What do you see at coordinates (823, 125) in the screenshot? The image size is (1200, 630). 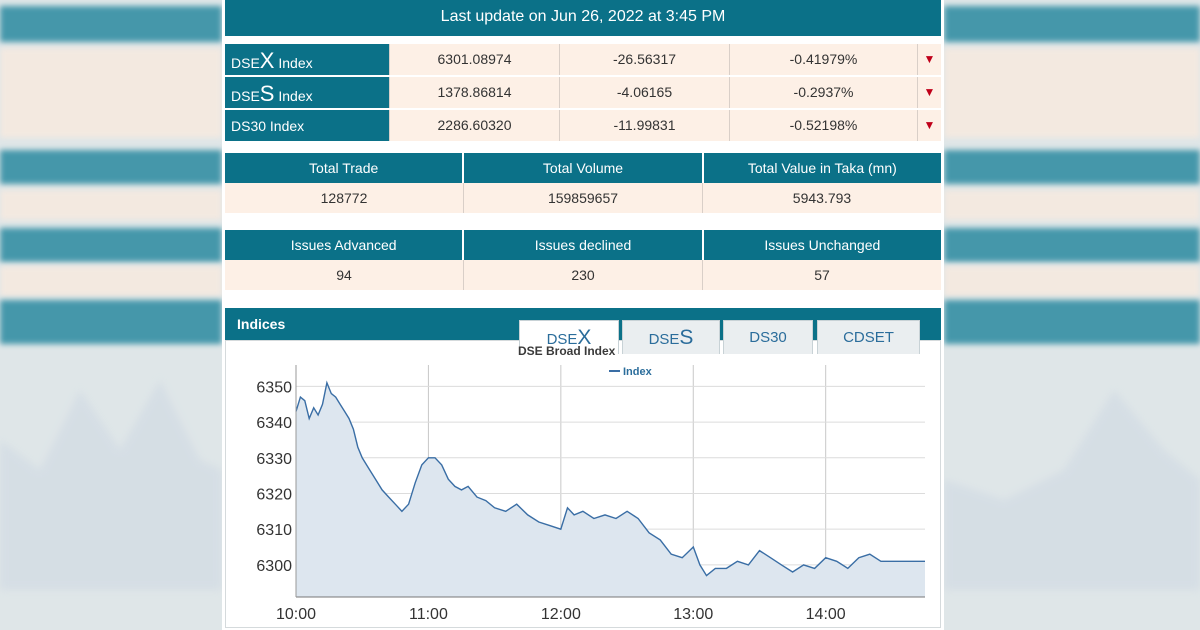 I see `index-percent: -0.52198%` at bounding box center [823, 125].